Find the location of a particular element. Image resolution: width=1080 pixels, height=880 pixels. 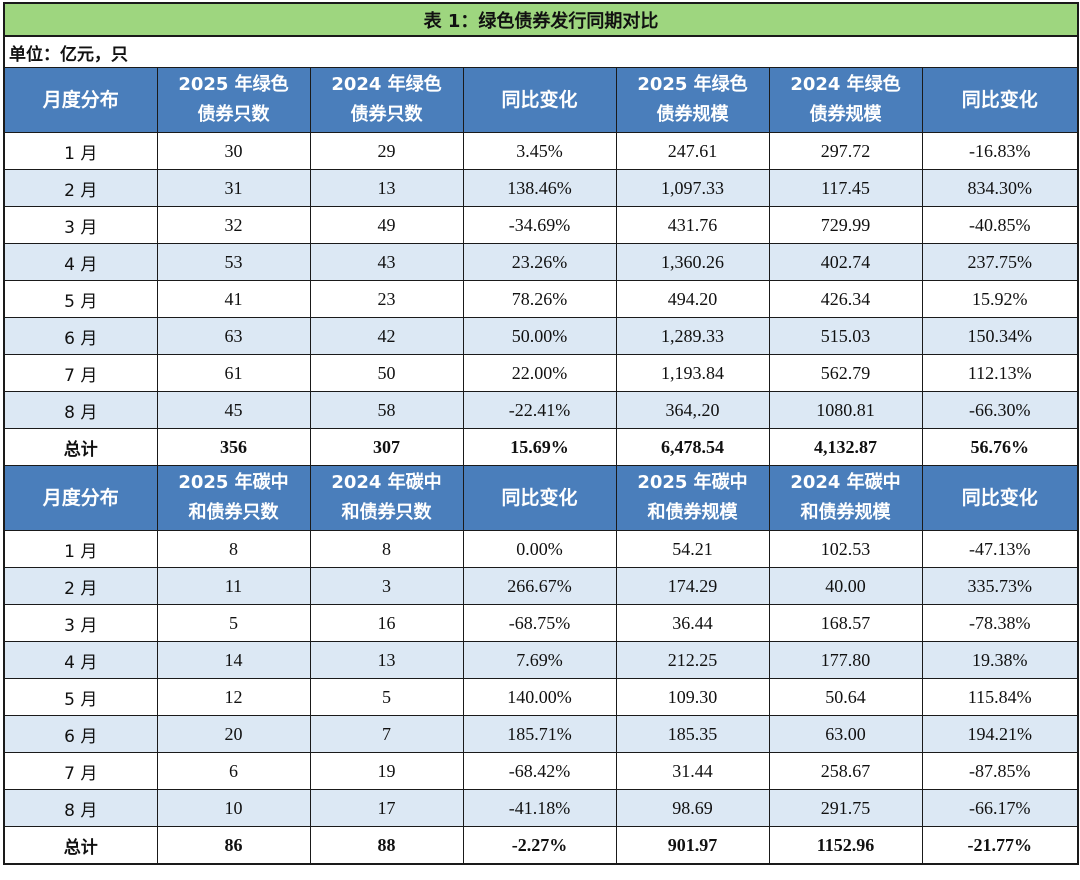

value-cell: 50.00% is located at coordinates (539, 336).